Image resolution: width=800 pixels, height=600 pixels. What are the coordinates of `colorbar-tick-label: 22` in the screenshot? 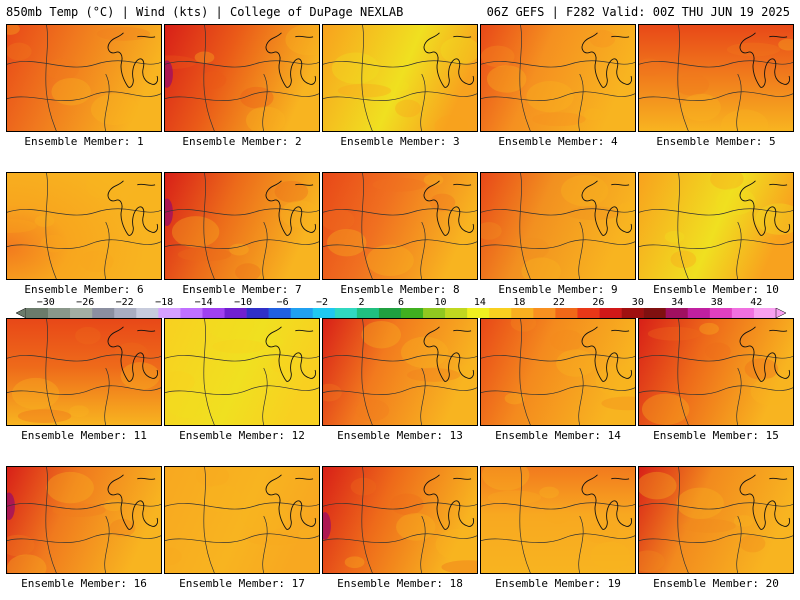 It's located at (558, 302).